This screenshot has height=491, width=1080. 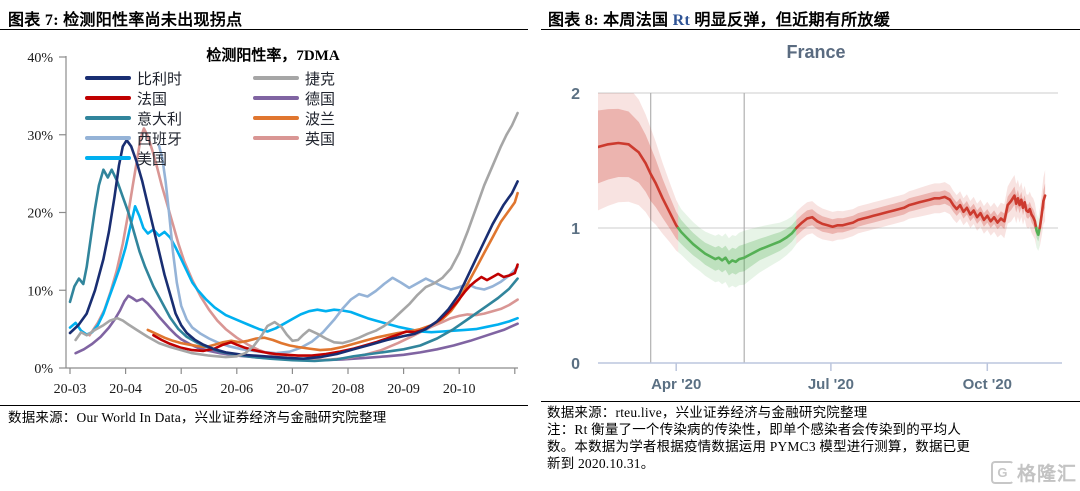 I want to click on x-axis-tick-label: 20-05, so click(x=181, y=389).